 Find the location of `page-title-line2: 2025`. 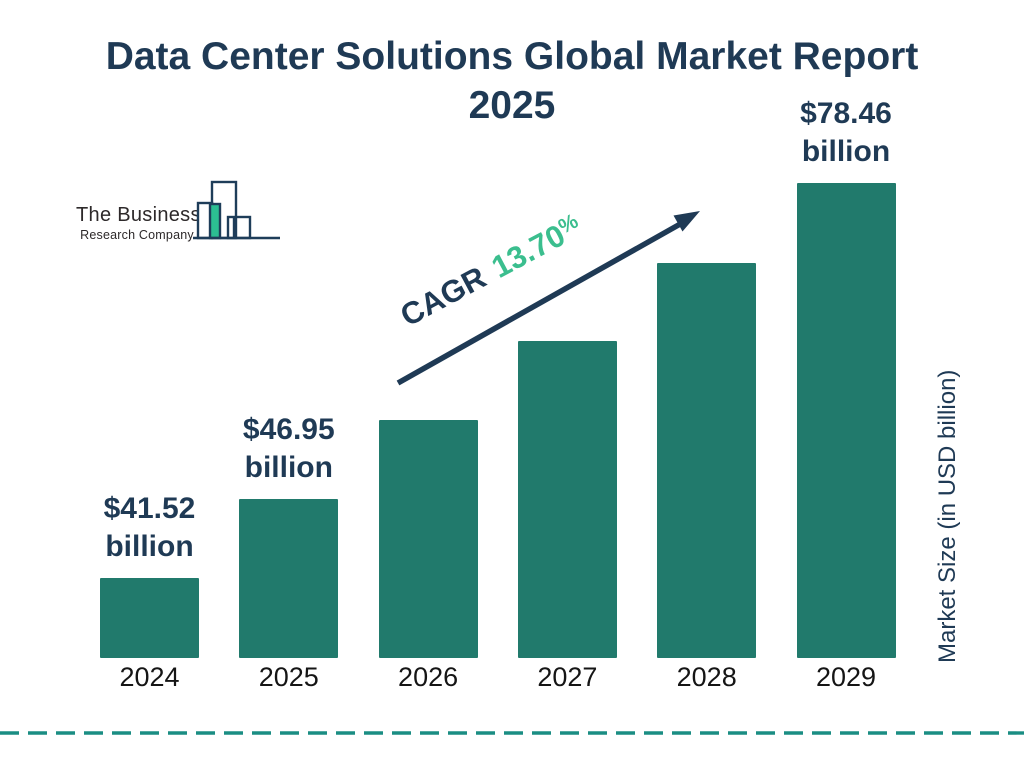

page-title-line2: 2025 is located at coordinates (512, 105).